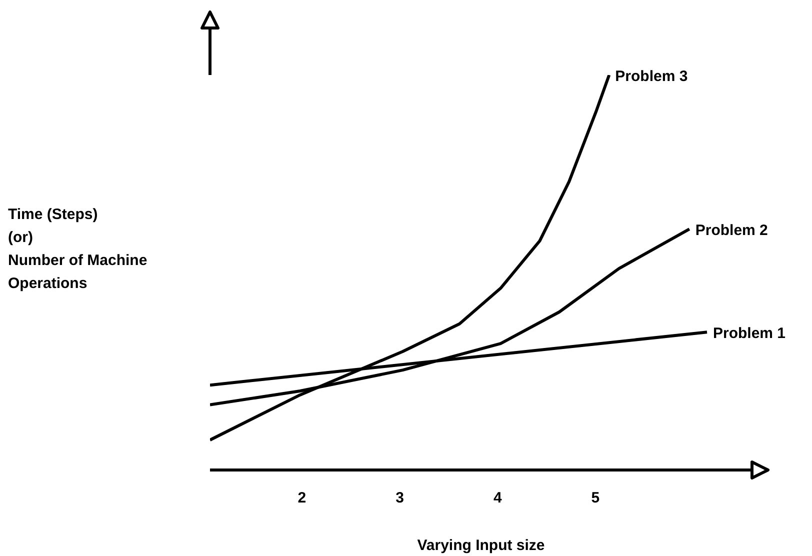  I want to click on x-axis-title: Varying Input size, so click(481, 545).